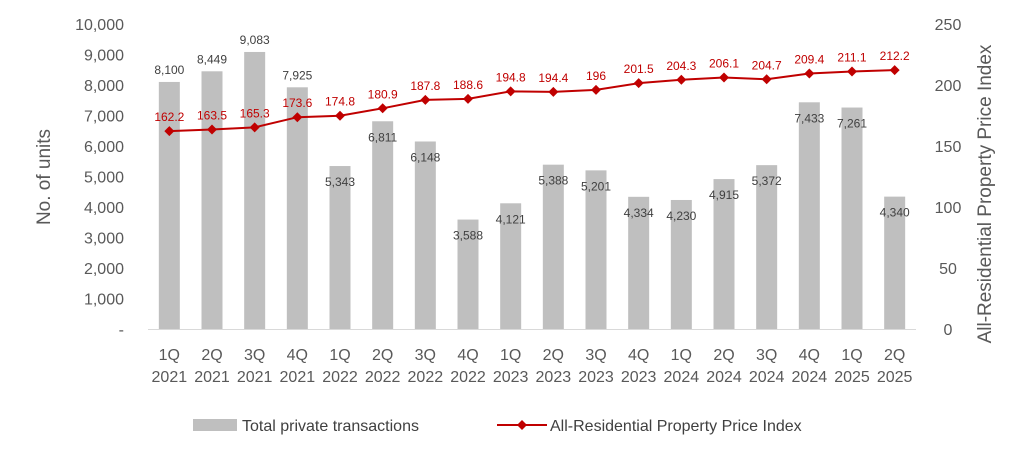 The image size is (1024, 460). What do you see at coordinates (682, 366) in the screenshot?
I see `x-tick-label: 1Q 2024` at bounding box center [682, 366].